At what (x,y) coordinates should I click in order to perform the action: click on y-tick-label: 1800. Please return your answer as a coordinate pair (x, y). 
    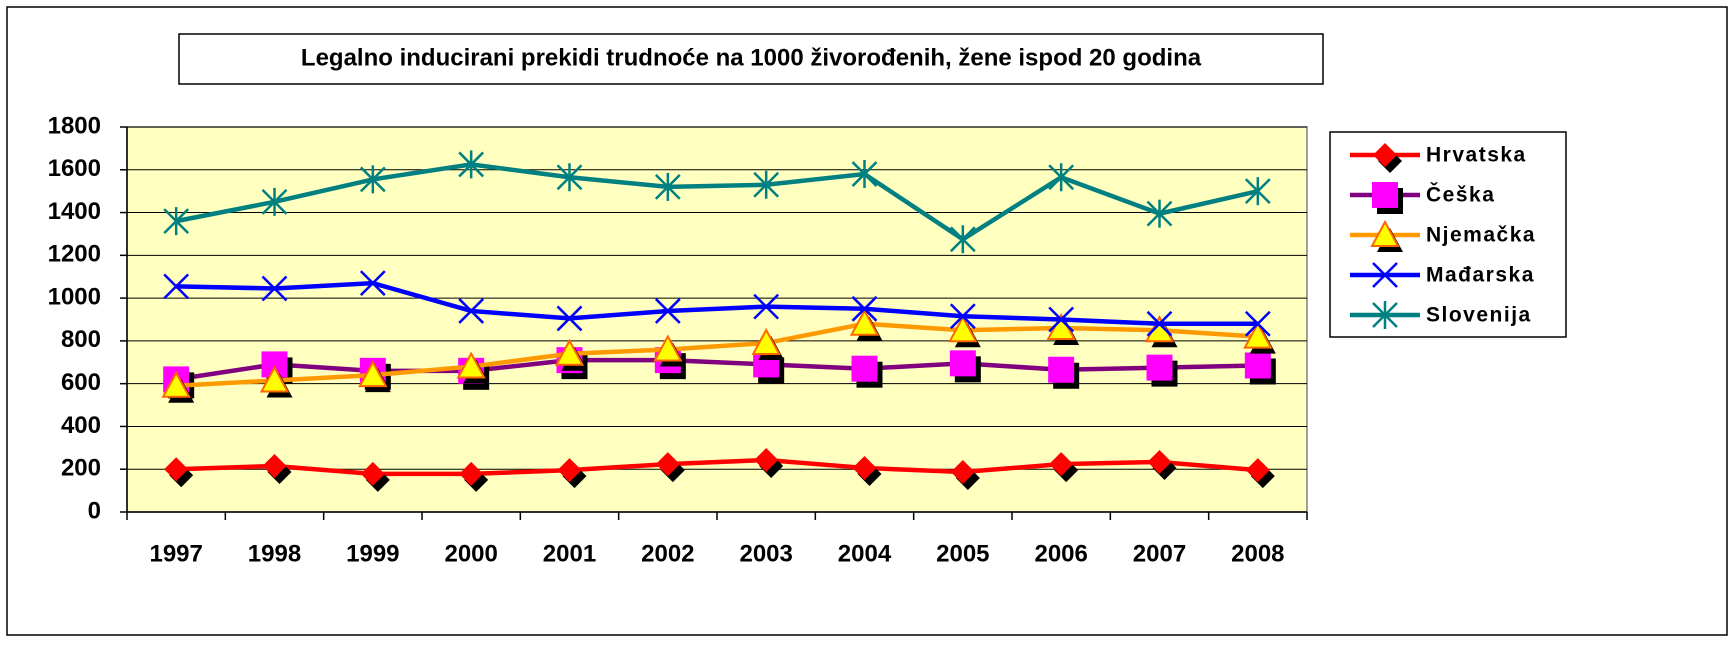
    Looking at the image, I should click on (74, 125).